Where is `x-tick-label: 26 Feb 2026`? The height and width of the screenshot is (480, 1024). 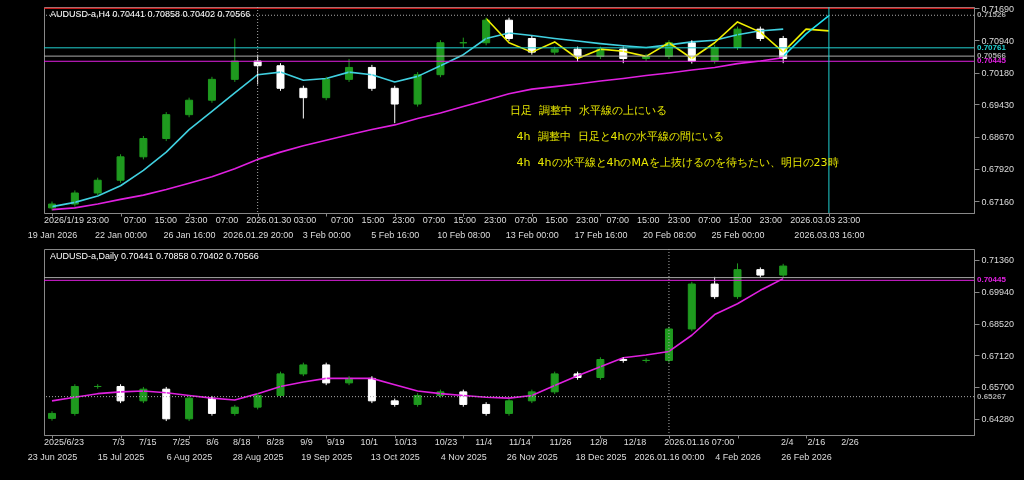 x-tick-label: 26 Feb 2026 is located at coordinates (806, 456).